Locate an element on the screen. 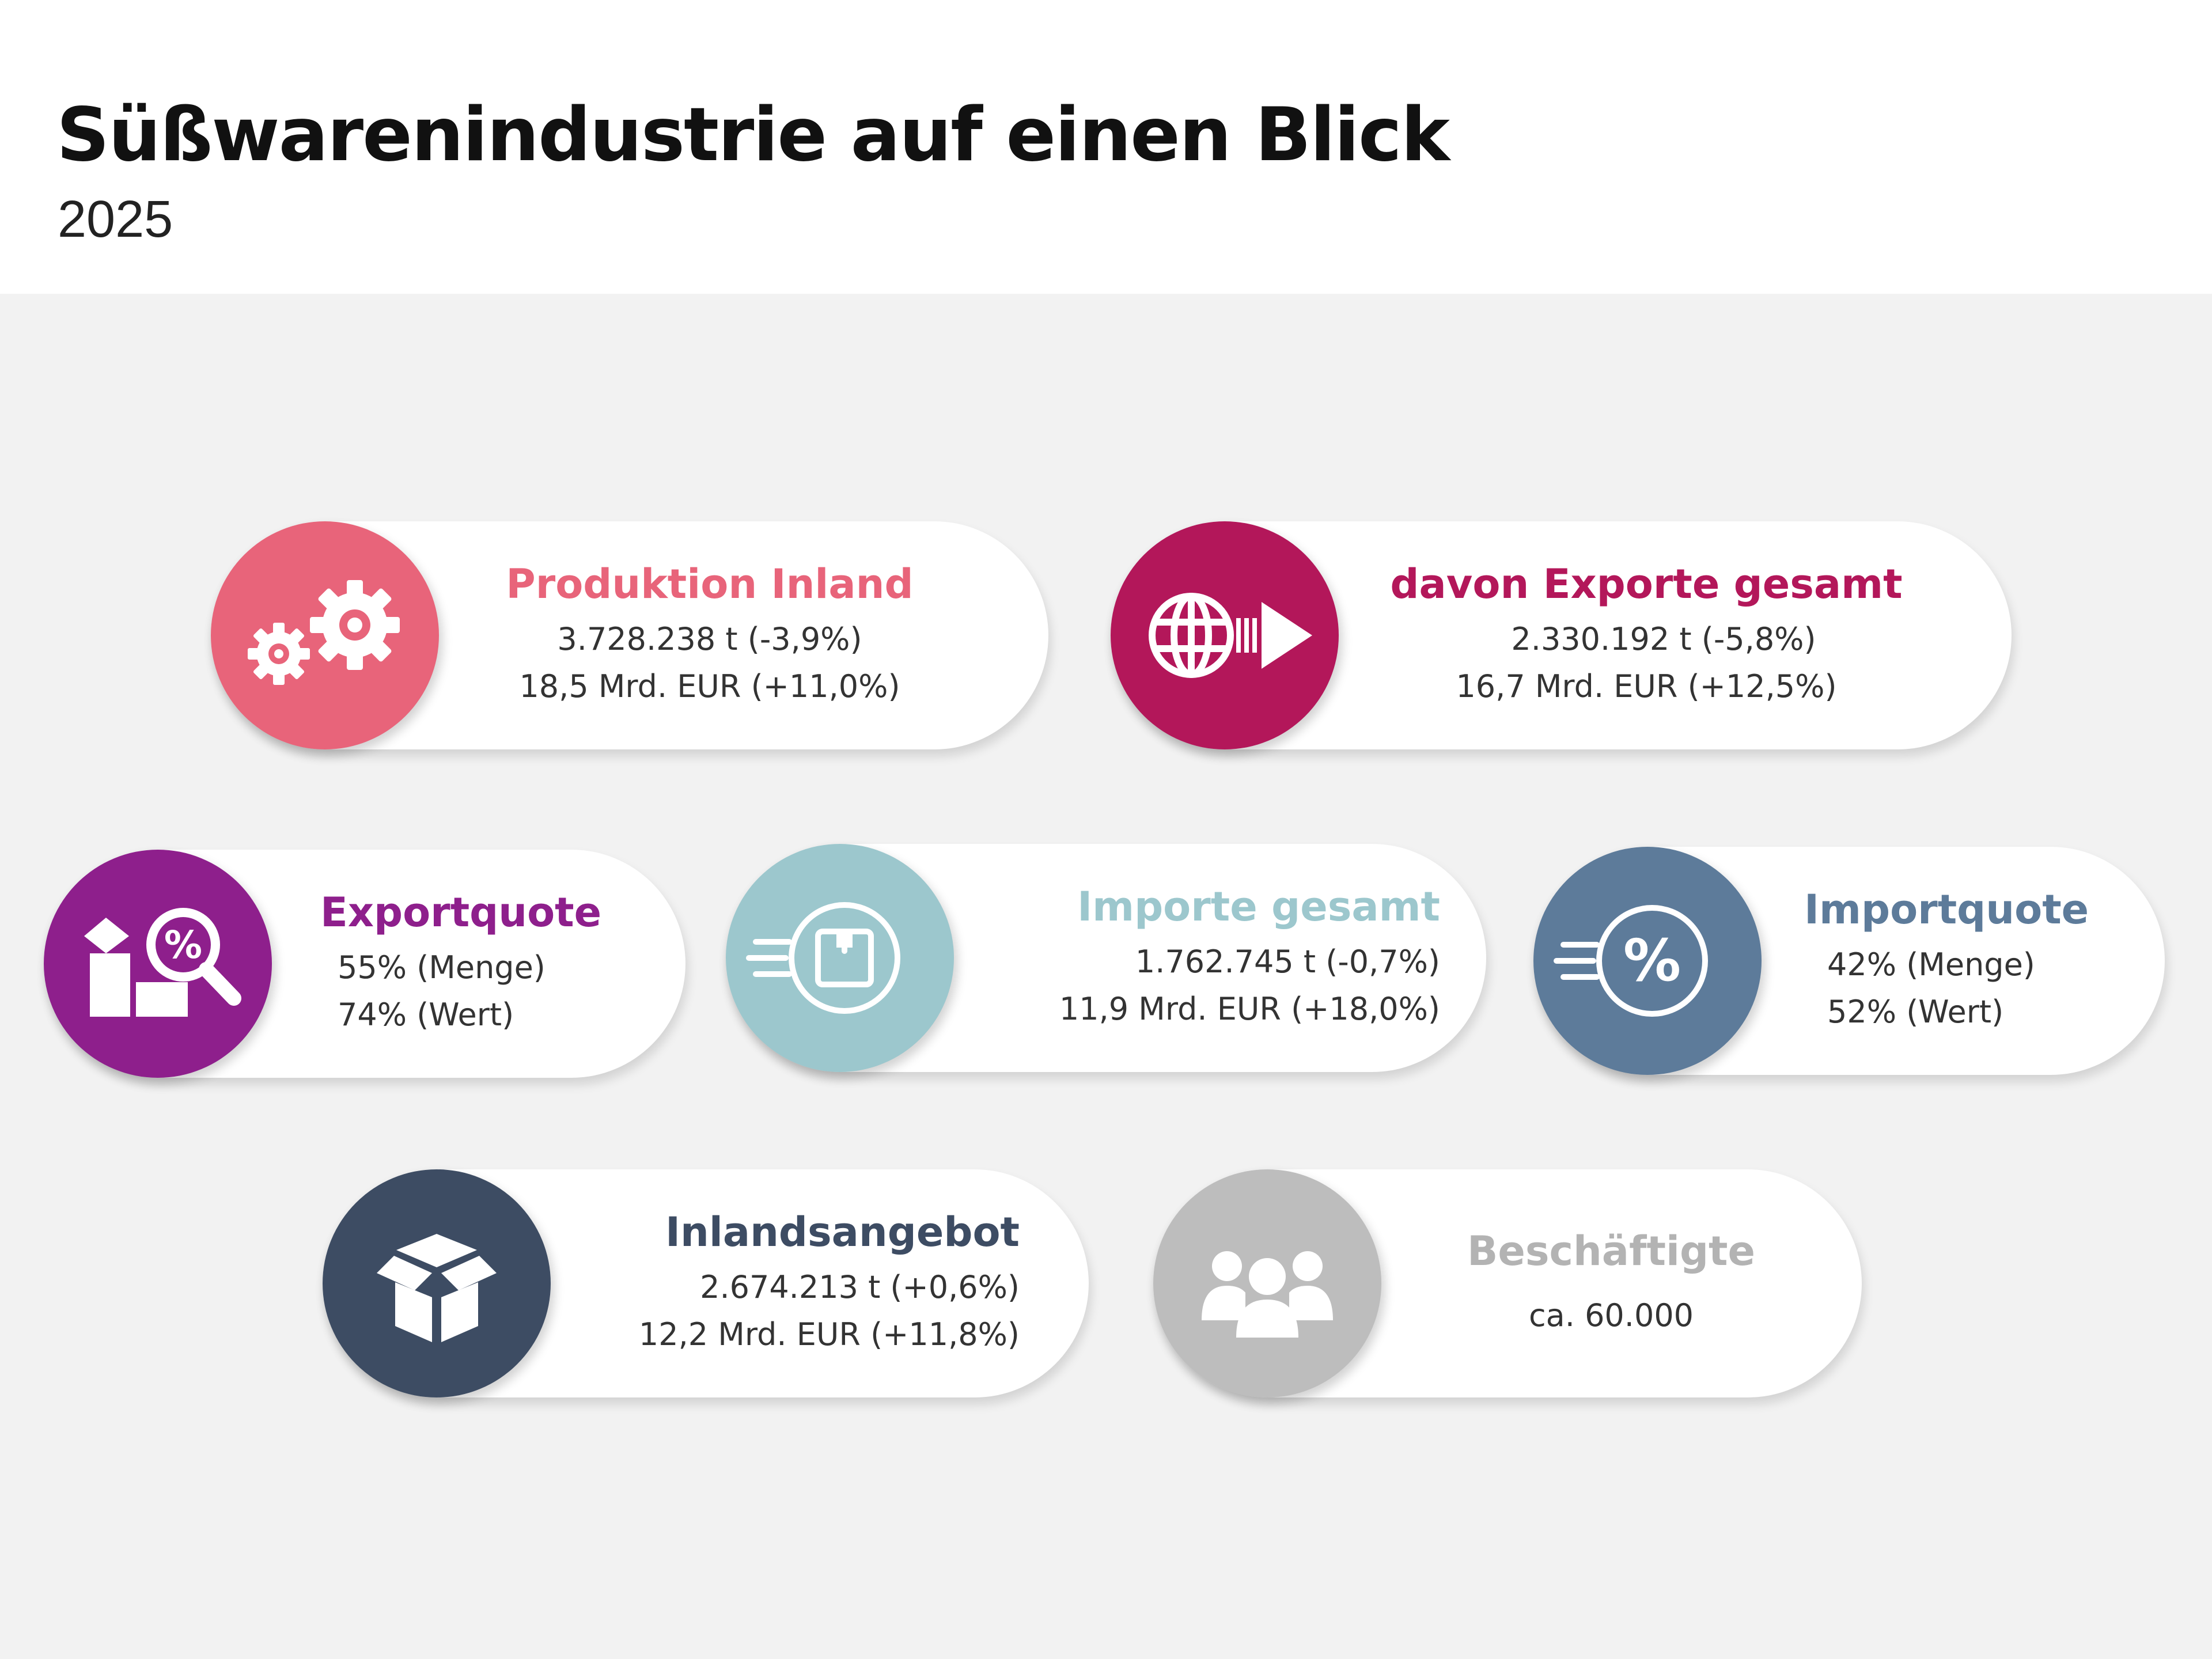  card-value-tonnes: 1.762.745 t (-0,7%) is located at coordinates (1287, 962).